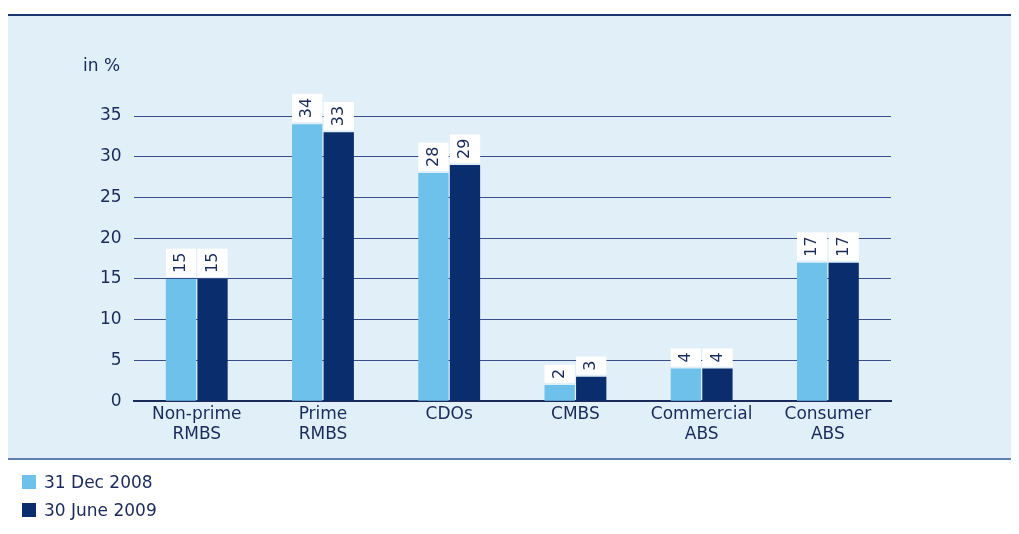  Describe the element at coordinates (110, 236) in the screenshot. I see `y-tick-label: 20` at that location.